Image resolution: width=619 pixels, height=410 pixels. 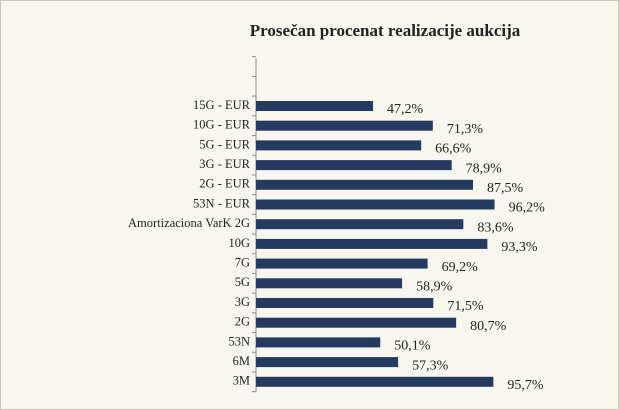 What do you see at coordinates (239, 341) in the screenshot?
I see `category-label: 53N` at bounding box center [239, 341].